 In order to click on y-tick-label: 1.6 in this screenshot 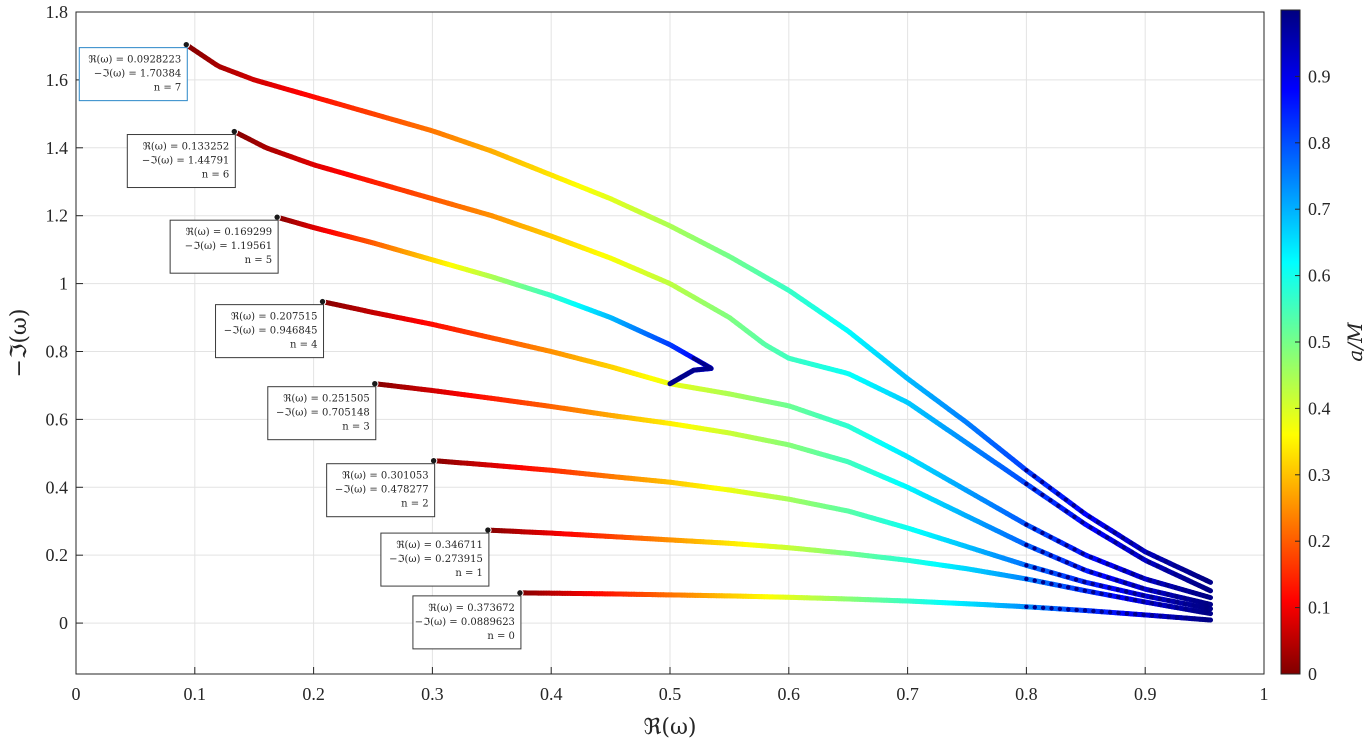, I will do `click(57, 80)`.